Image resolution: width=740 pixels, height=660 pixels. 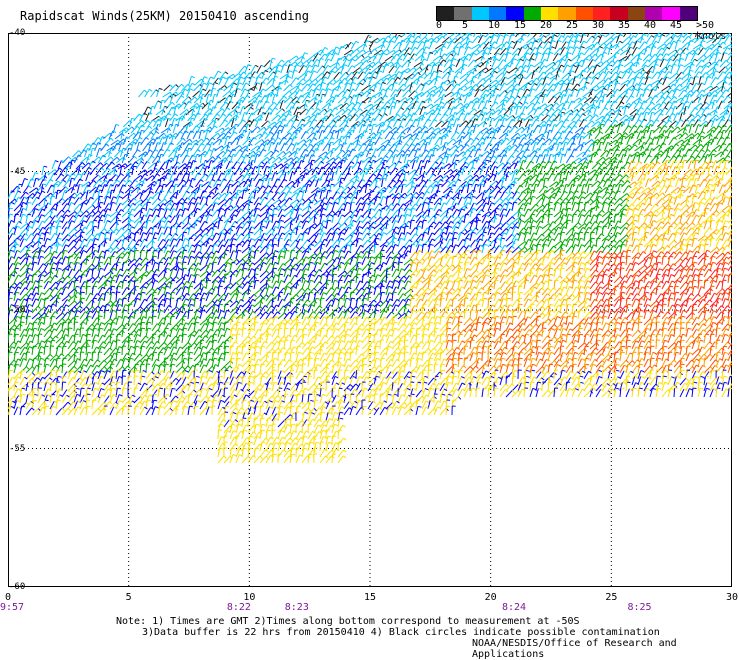 I want to click on time-label: 8:25, so click(x=639, y=607).